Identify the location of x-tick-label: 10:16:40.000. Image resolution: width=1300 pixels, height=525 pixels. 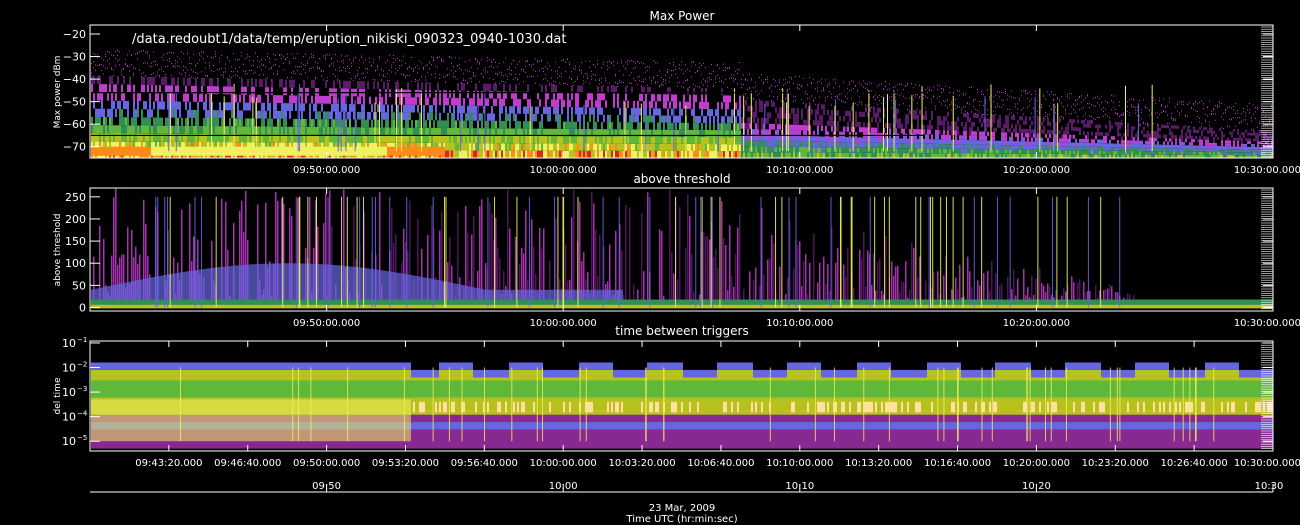
(957, 463).